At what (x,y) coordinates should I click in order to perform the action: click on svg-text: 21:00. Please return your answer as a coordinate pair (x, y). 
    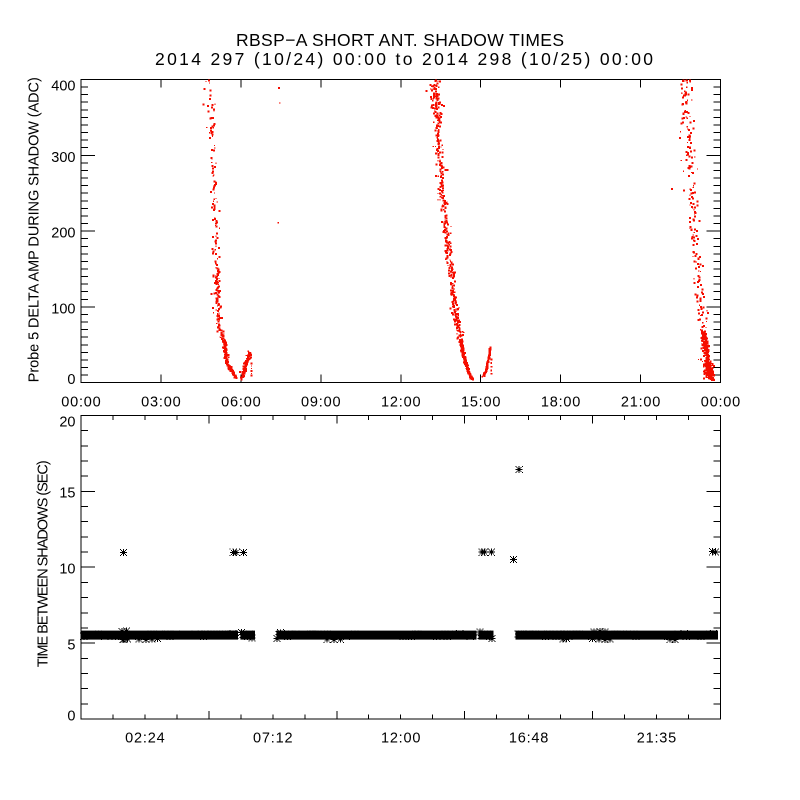
    Looking at the image, I should click on (641, 402).